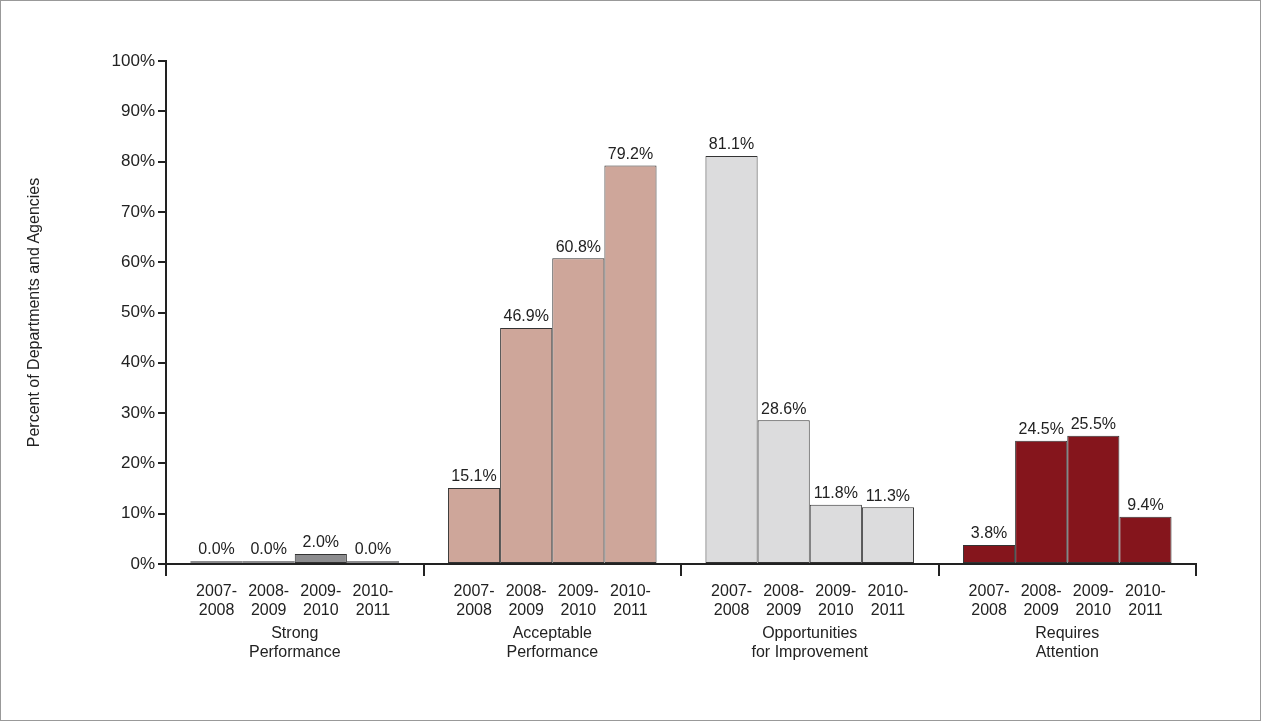 This screenshot has width=1261, height=721. Describe the element at coordinates (137, 211) in the screenshot. I see `y-tick-label: 70%` at that location.